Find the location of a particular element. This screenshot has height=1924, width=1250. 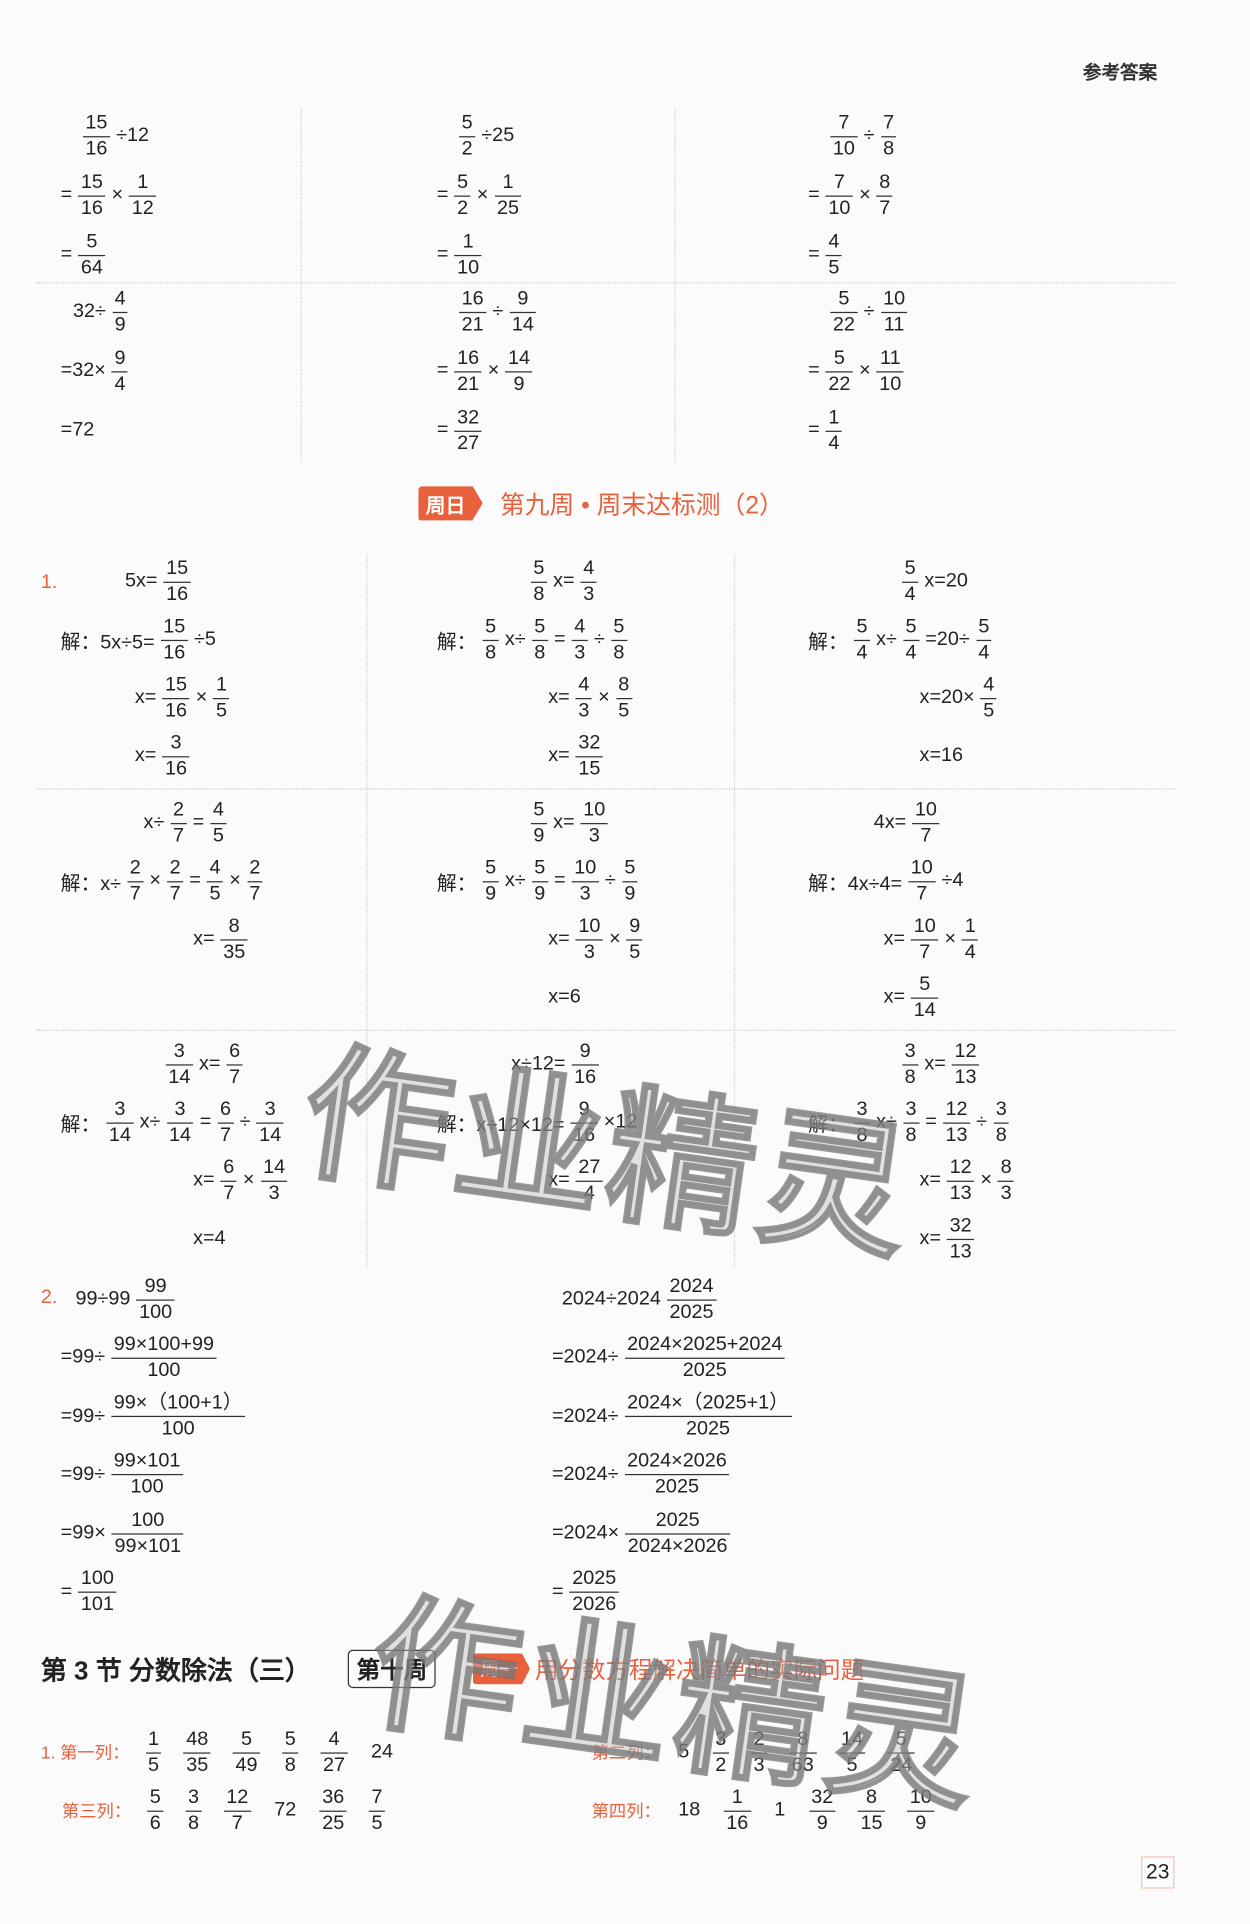

fraction: 99×100+99 100 is located at coordinates (164, 1358).